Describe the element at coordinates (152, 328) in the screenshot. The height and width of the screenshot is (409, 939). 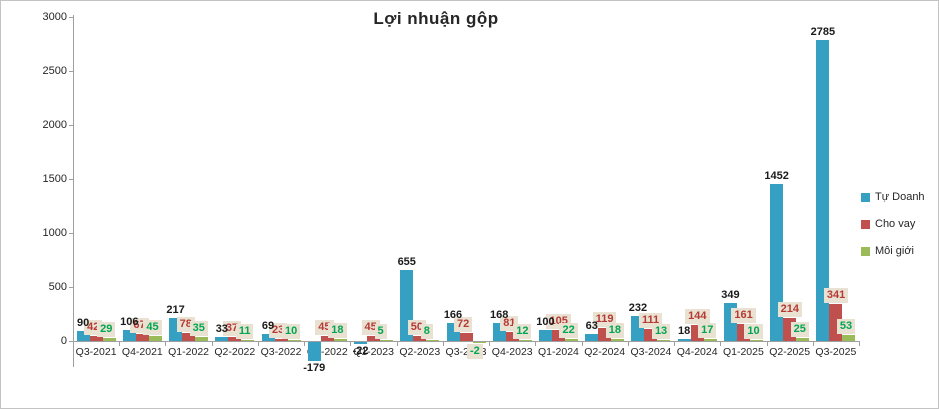
I see `bar-label-Môi giới: 45` at that location.